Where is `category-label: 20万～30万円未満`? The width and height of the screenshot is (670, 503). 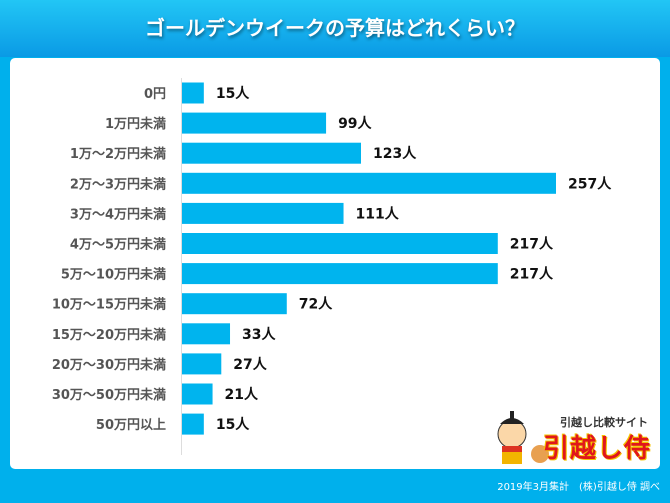
category-label: 20万～30万円未満 is located at coordinates (109, 365).